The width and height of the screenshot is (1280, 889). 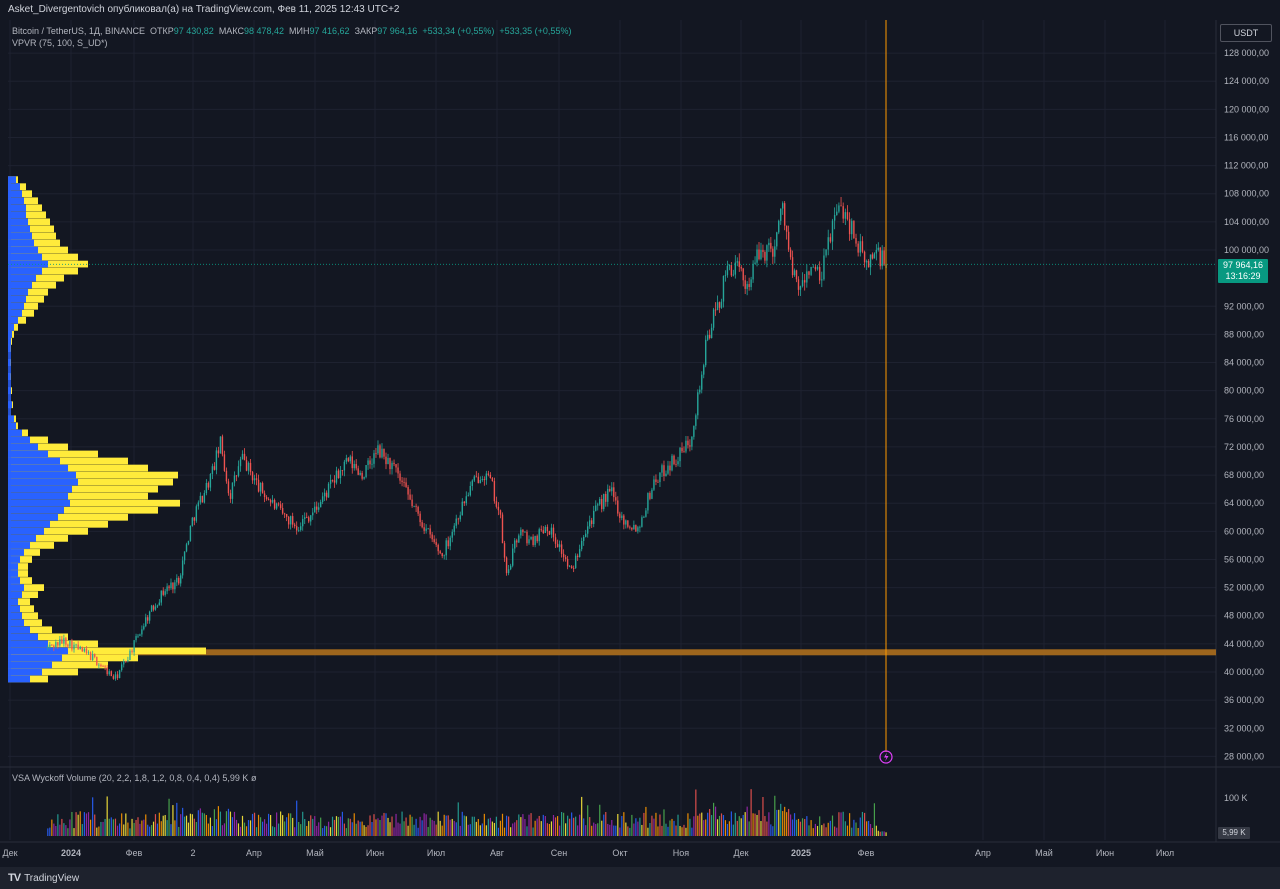 What do you see at coordinates (25, 271) in the screenshot?
I see `volume-profile-bar-buy` at bounding box center [25, 271].